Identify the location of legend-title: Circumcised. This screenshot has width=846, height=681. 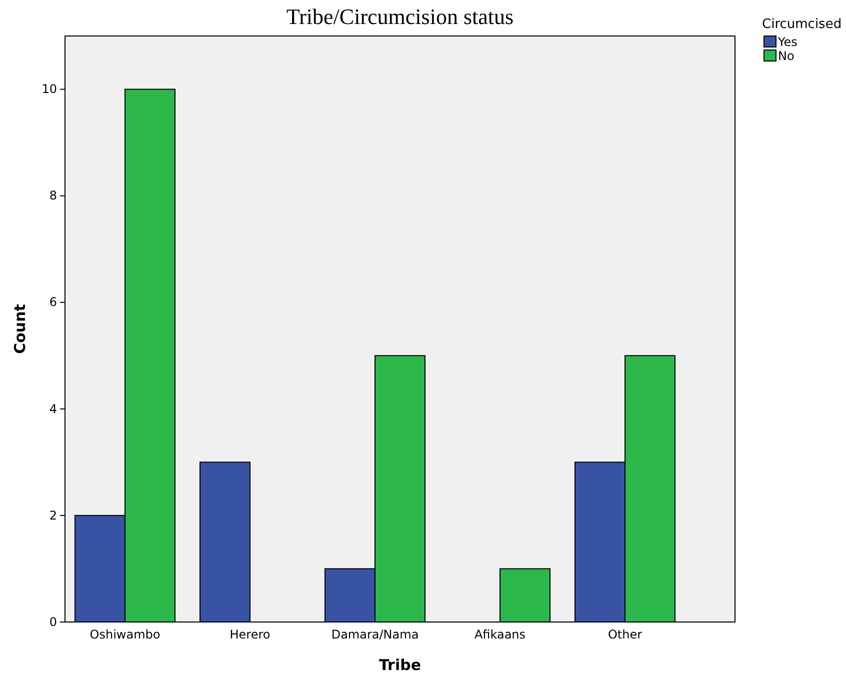
(802, 24).